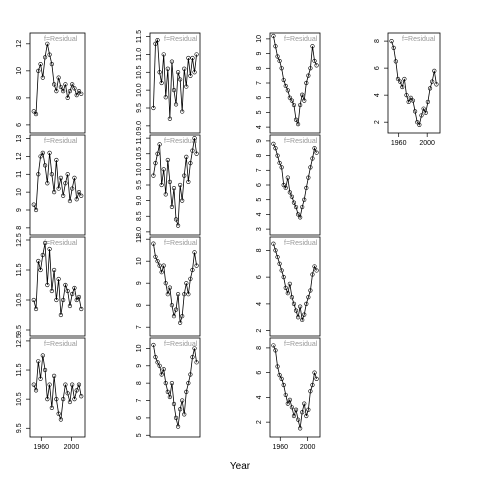 Image resolution: width=480 pixels, height=485 pixels. Describe the element at coordinates (399, 143) in the screenshot. I see `x-tick-label: 1960` at that location.